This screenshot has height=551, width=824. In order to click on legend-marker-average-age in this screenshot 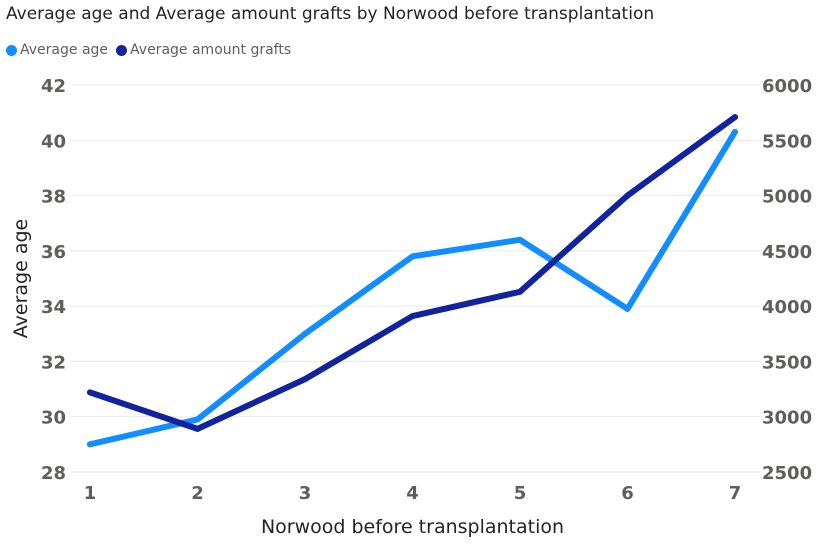, I will do `click(11, 50)`.